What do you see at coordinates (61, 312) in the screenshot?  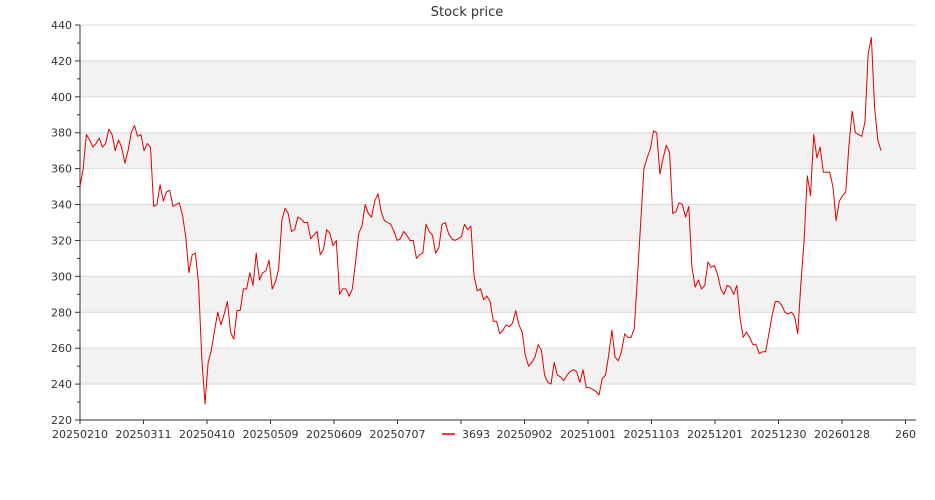 I see `y-tick-label: 280` at bounding box center [61, 312].